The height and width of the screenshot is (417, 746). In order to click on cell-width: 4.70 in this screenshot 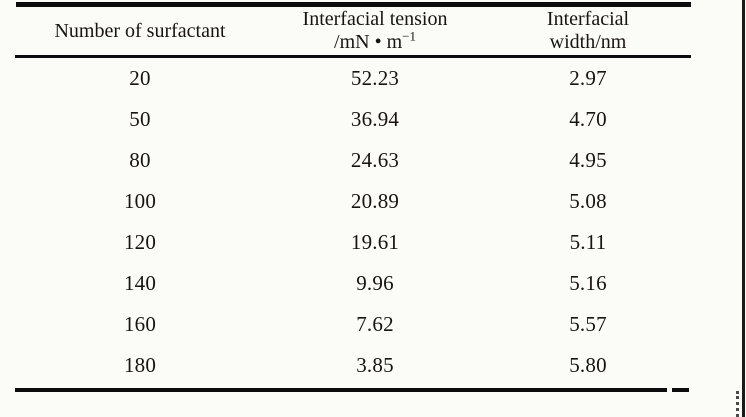, I will do `click(588, 119)`.